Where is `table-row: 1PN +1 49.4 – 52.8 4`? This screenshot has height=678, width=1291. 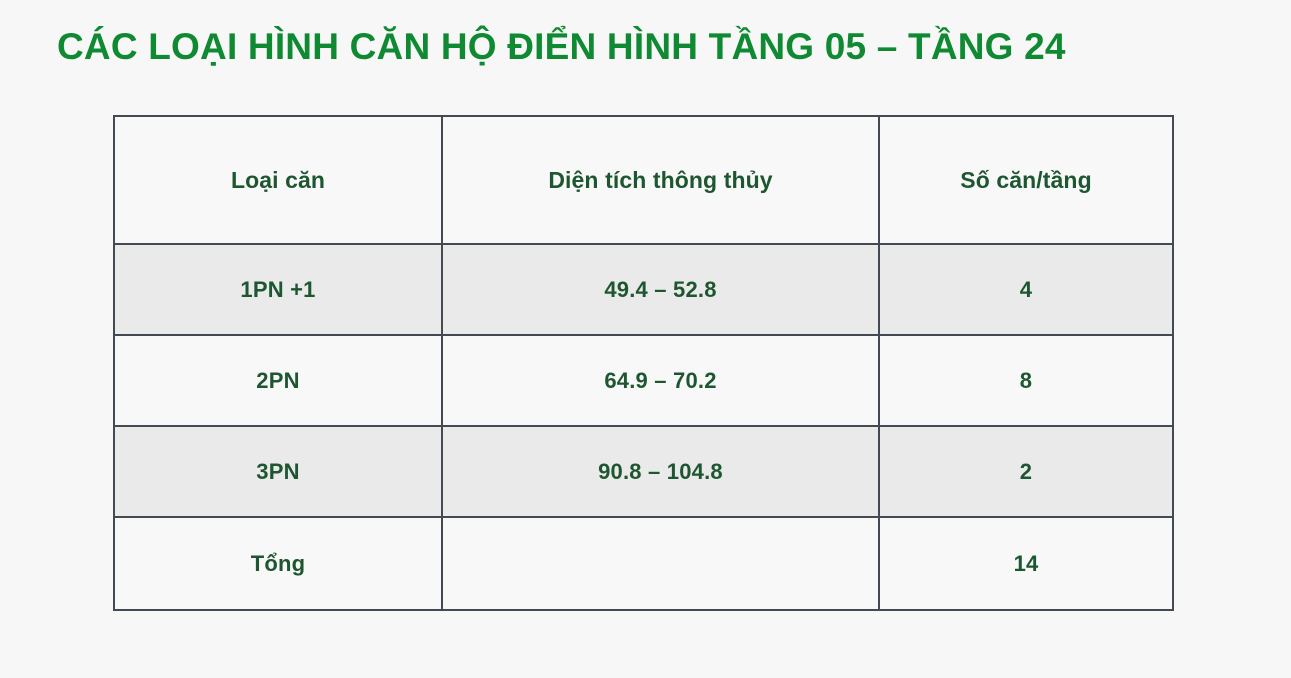 table-row: 1PN +1 49.4 – 52.8 4 is located at coordinates (643, 289).